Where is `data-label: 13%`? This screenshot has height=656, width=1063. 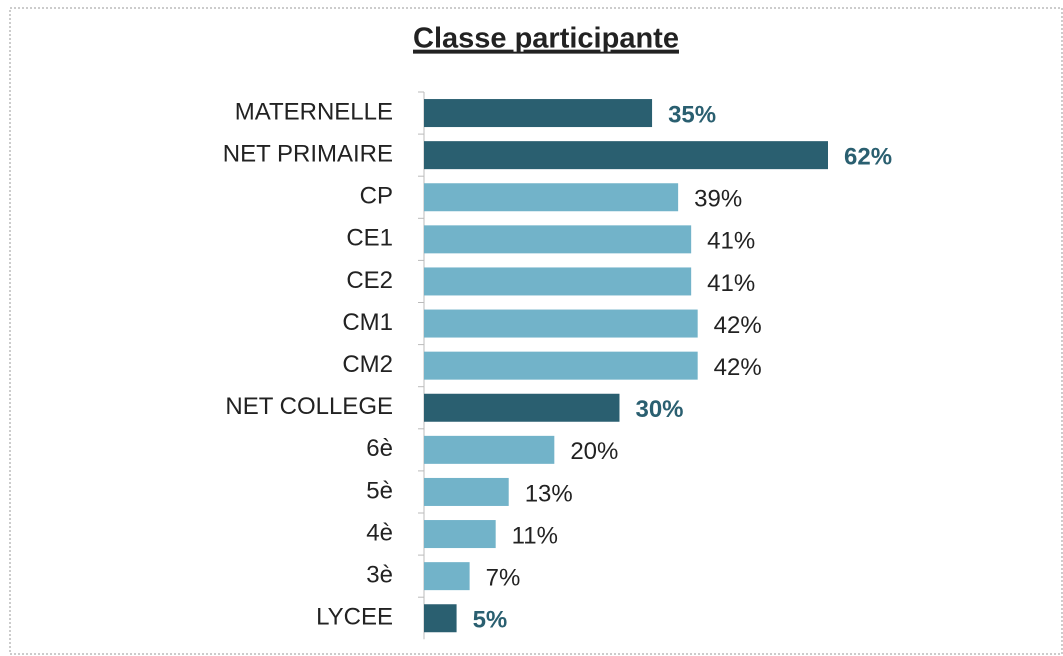 data-label: 13% is located at coordinates (549, 493).